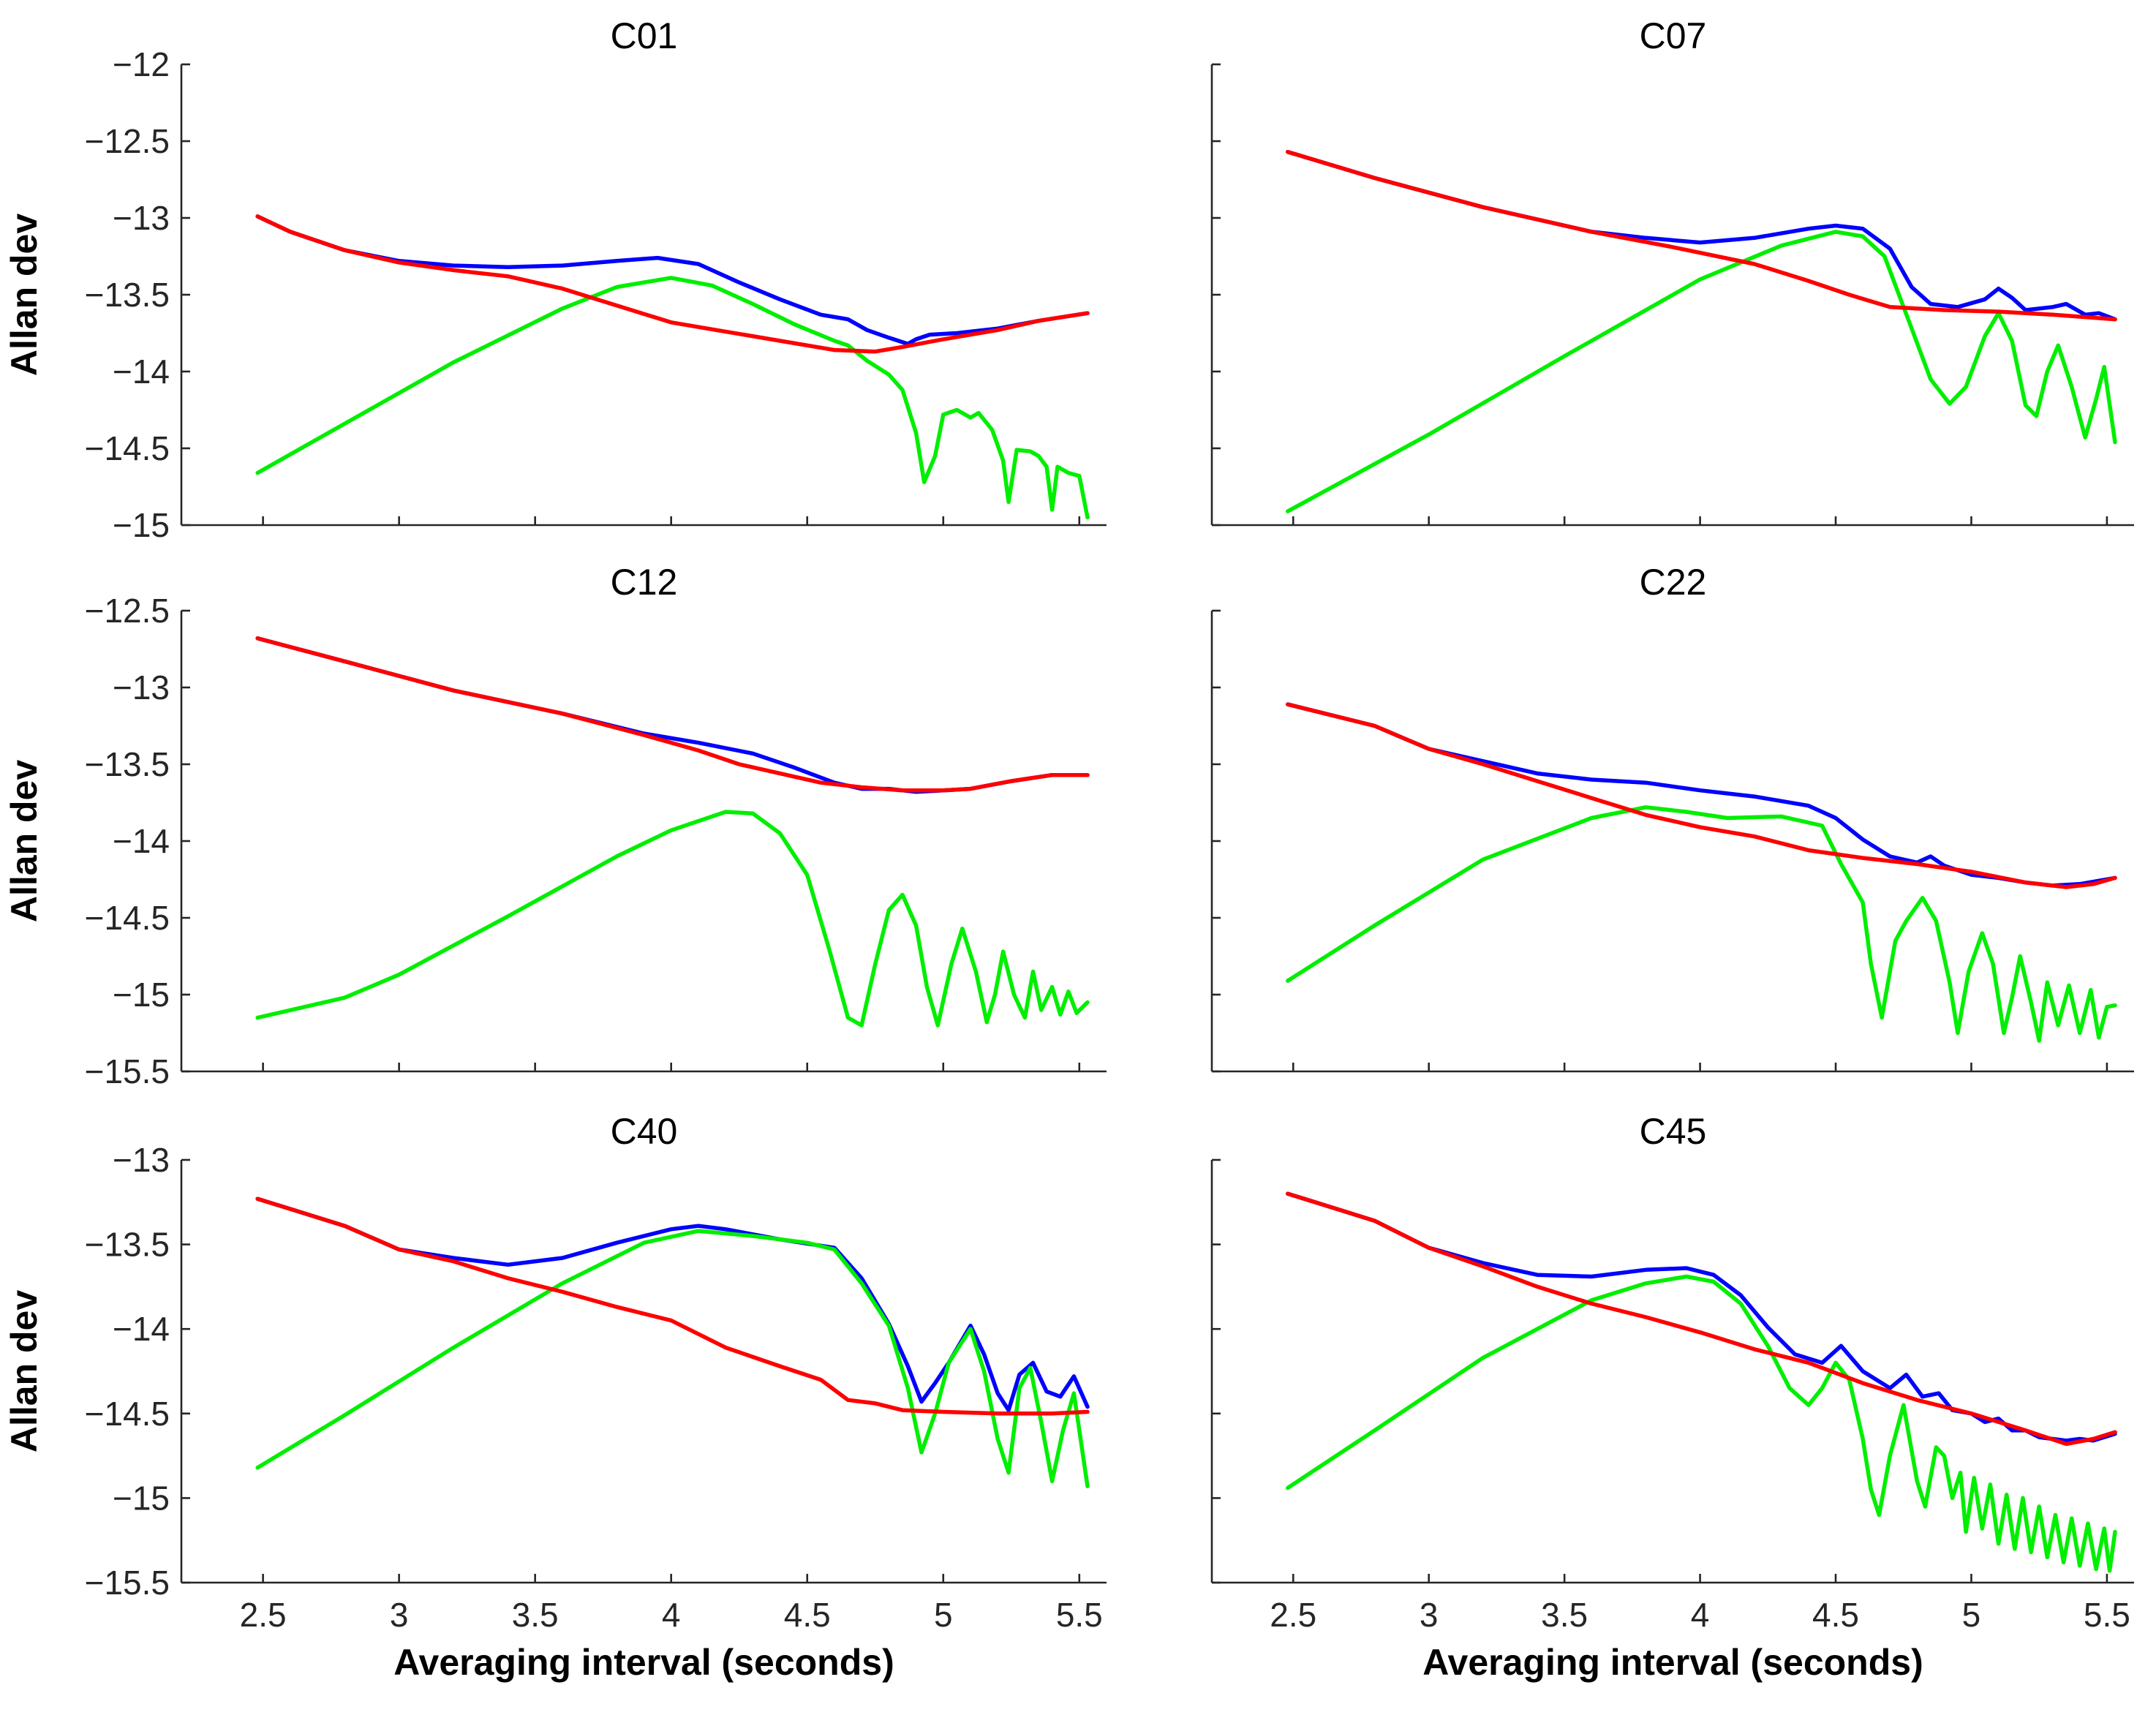 Image resolution: width=2156 pixels, height=1734 pixels. Describe the element at coordinates (1673, 35) in the screenshot. I see `panel-title: C07` at that location.